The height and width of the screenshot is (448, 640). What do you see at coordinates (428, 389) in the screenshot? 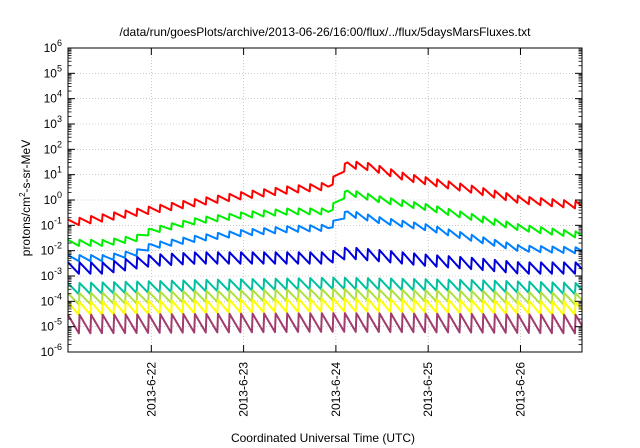
I see `x-tick-label: 2013-6-25` at bounding box center [428, 389].